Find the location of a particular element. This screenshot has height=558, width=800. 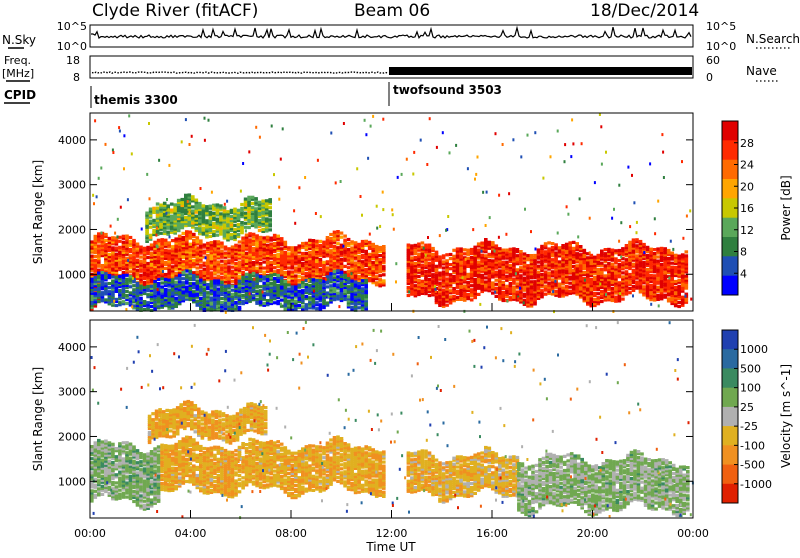

power-cell-2013 is located at coordinates (270, 199).